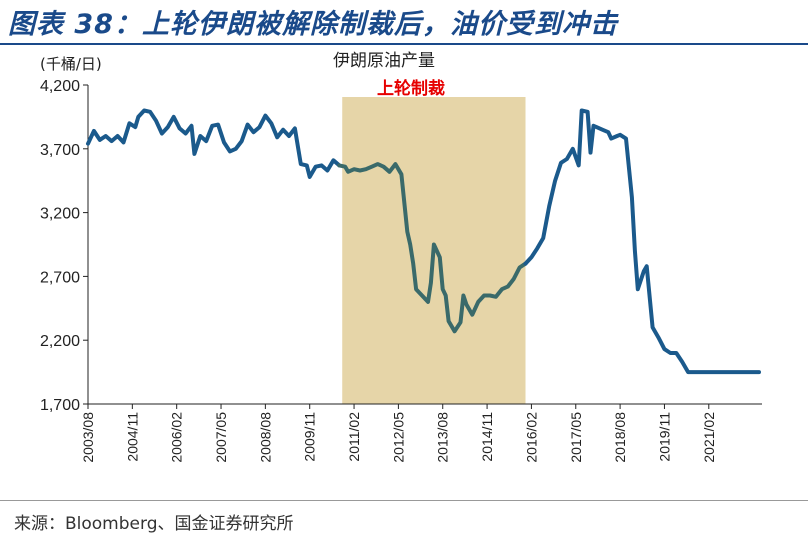  I want to click on series-line-post-sanction, so click(642, 241).